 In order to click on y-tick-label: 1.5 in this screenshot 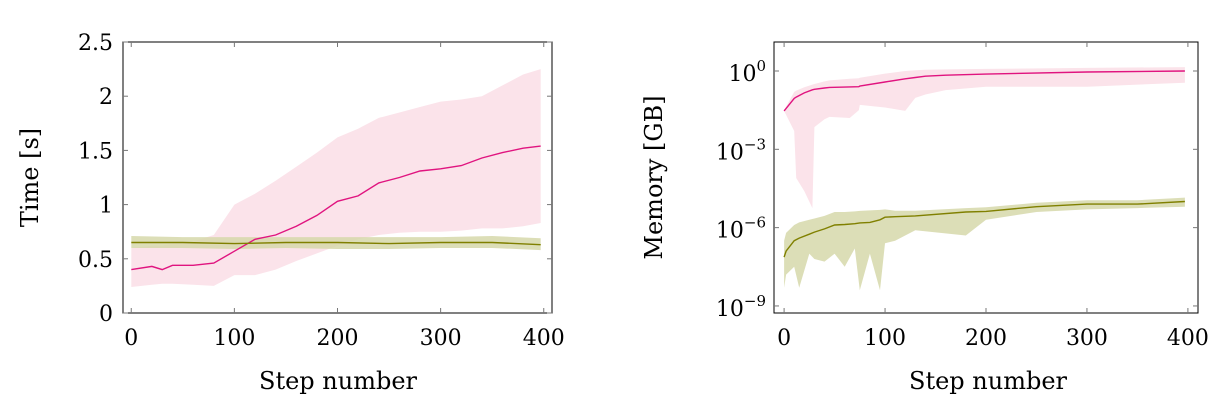, I will do `click(95, 151)`.